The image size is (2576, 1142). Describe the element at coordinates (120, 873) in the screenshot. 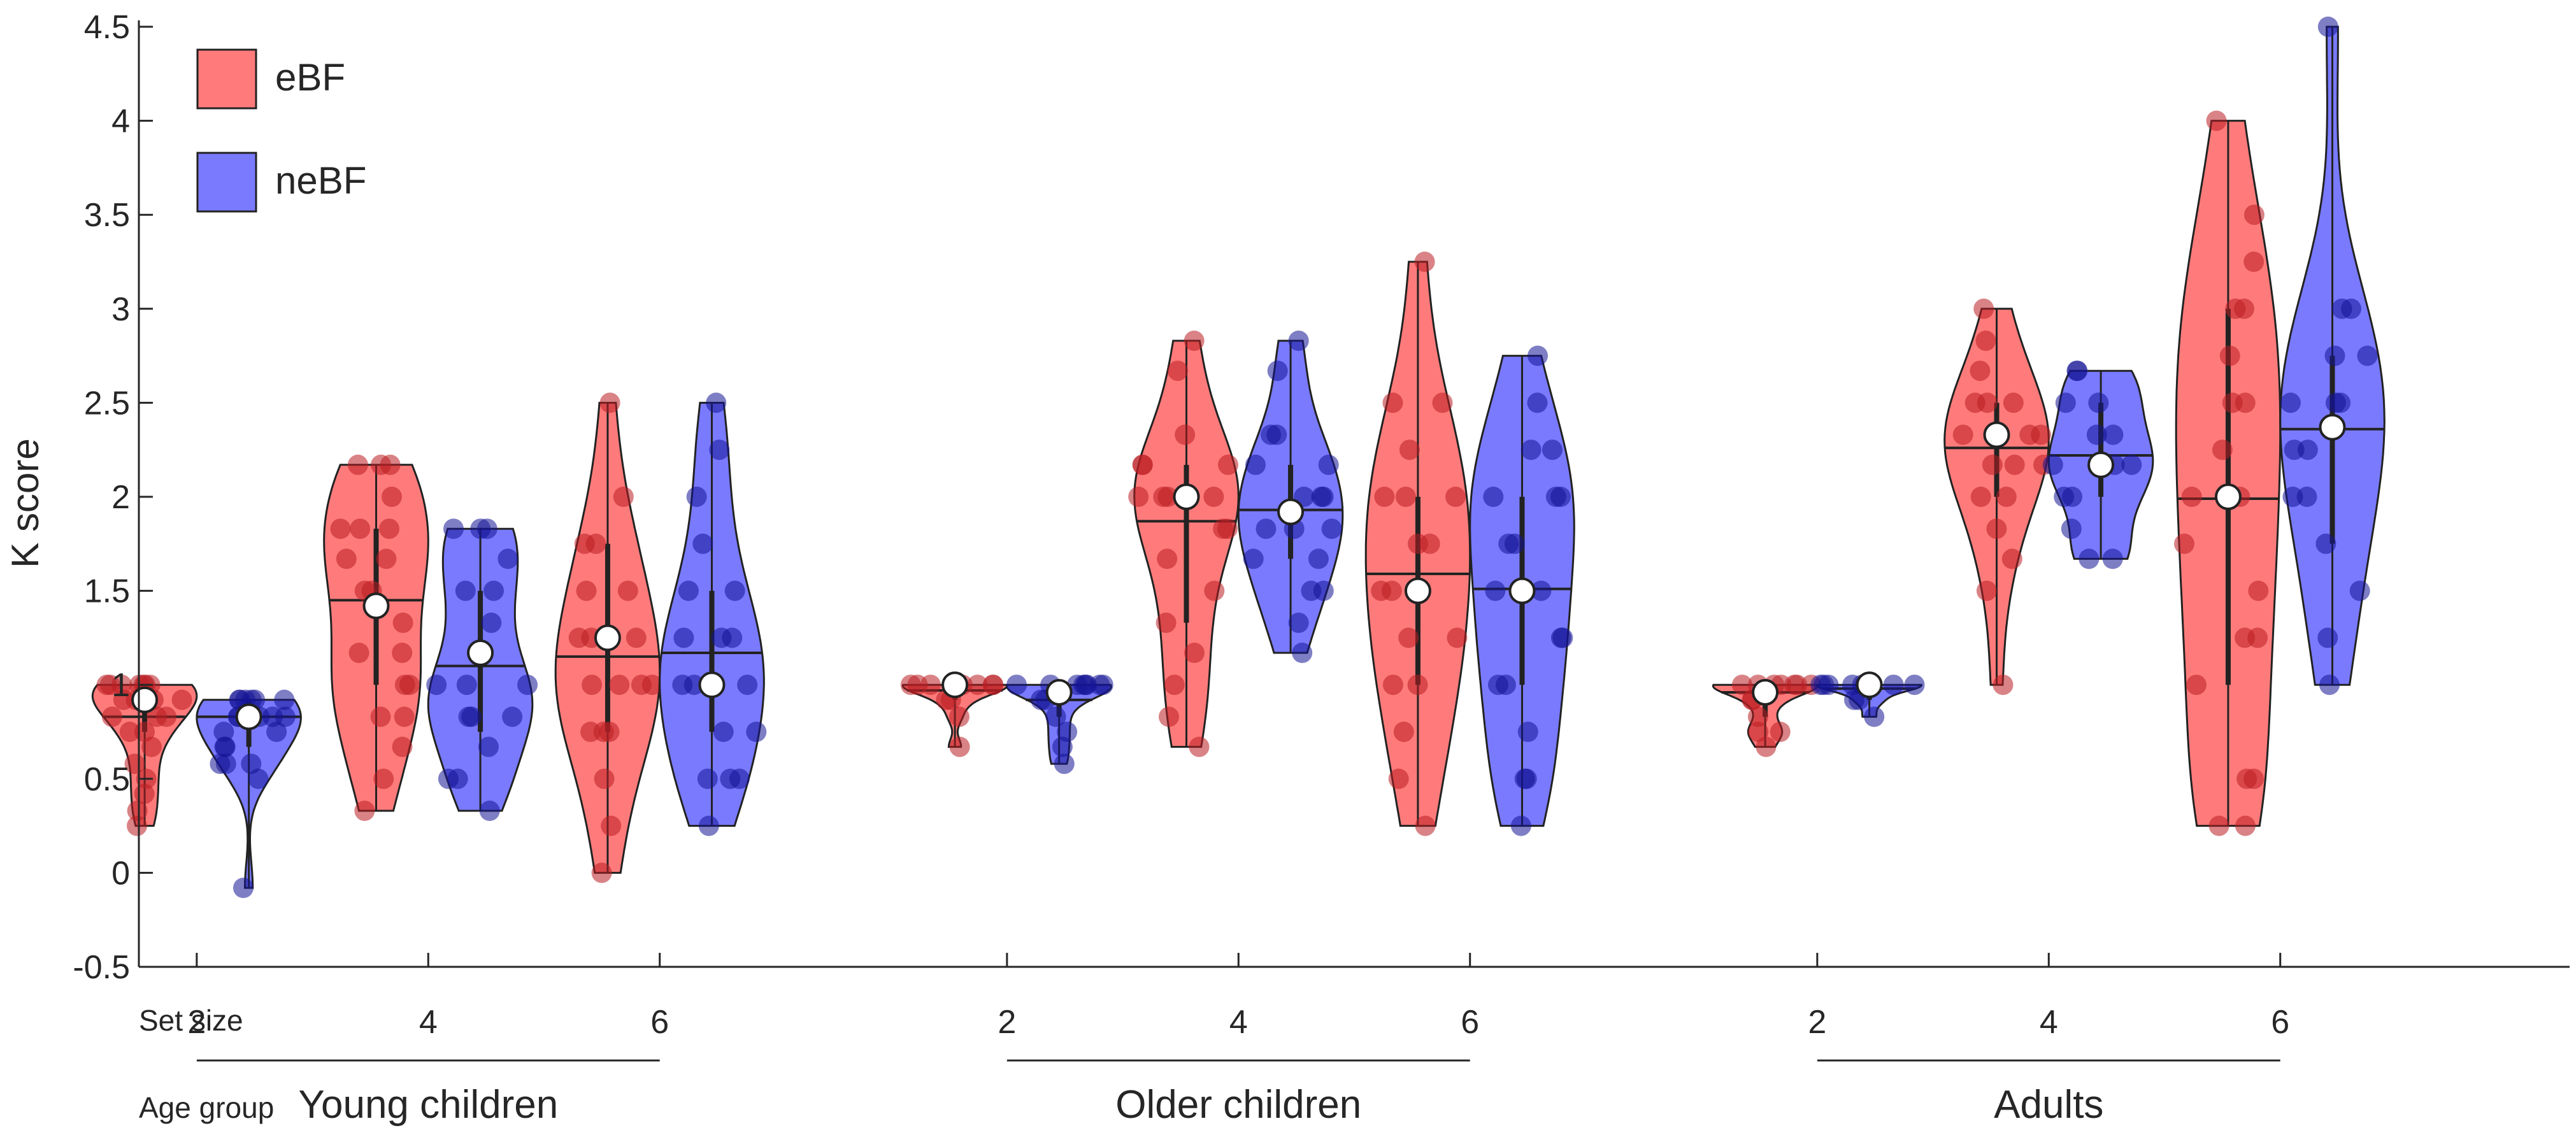

I see `y-tick-label: 0` at that location.